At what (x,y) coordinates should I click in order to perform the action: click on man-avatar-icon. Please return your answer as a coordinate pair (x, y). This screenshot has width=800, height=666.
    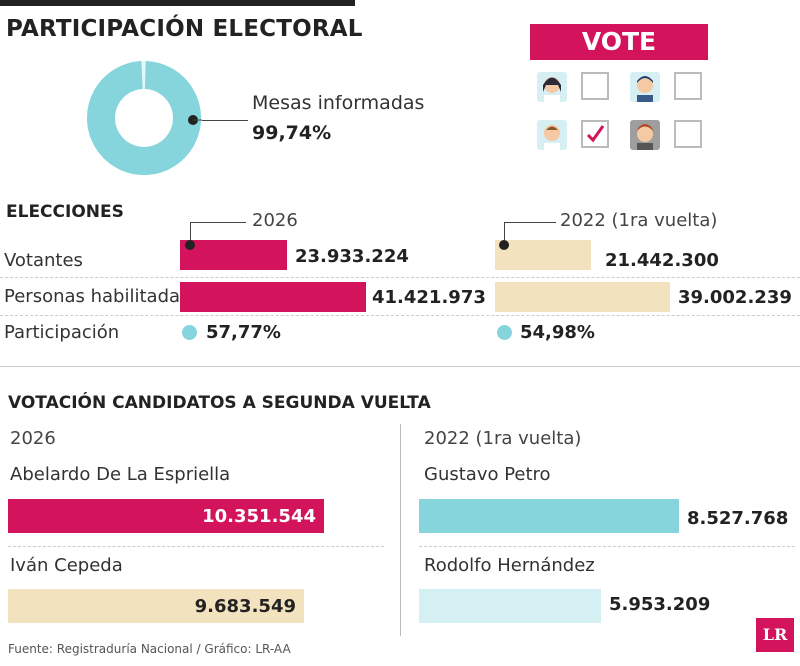
    Looking at the image, I should click on (645, 87).